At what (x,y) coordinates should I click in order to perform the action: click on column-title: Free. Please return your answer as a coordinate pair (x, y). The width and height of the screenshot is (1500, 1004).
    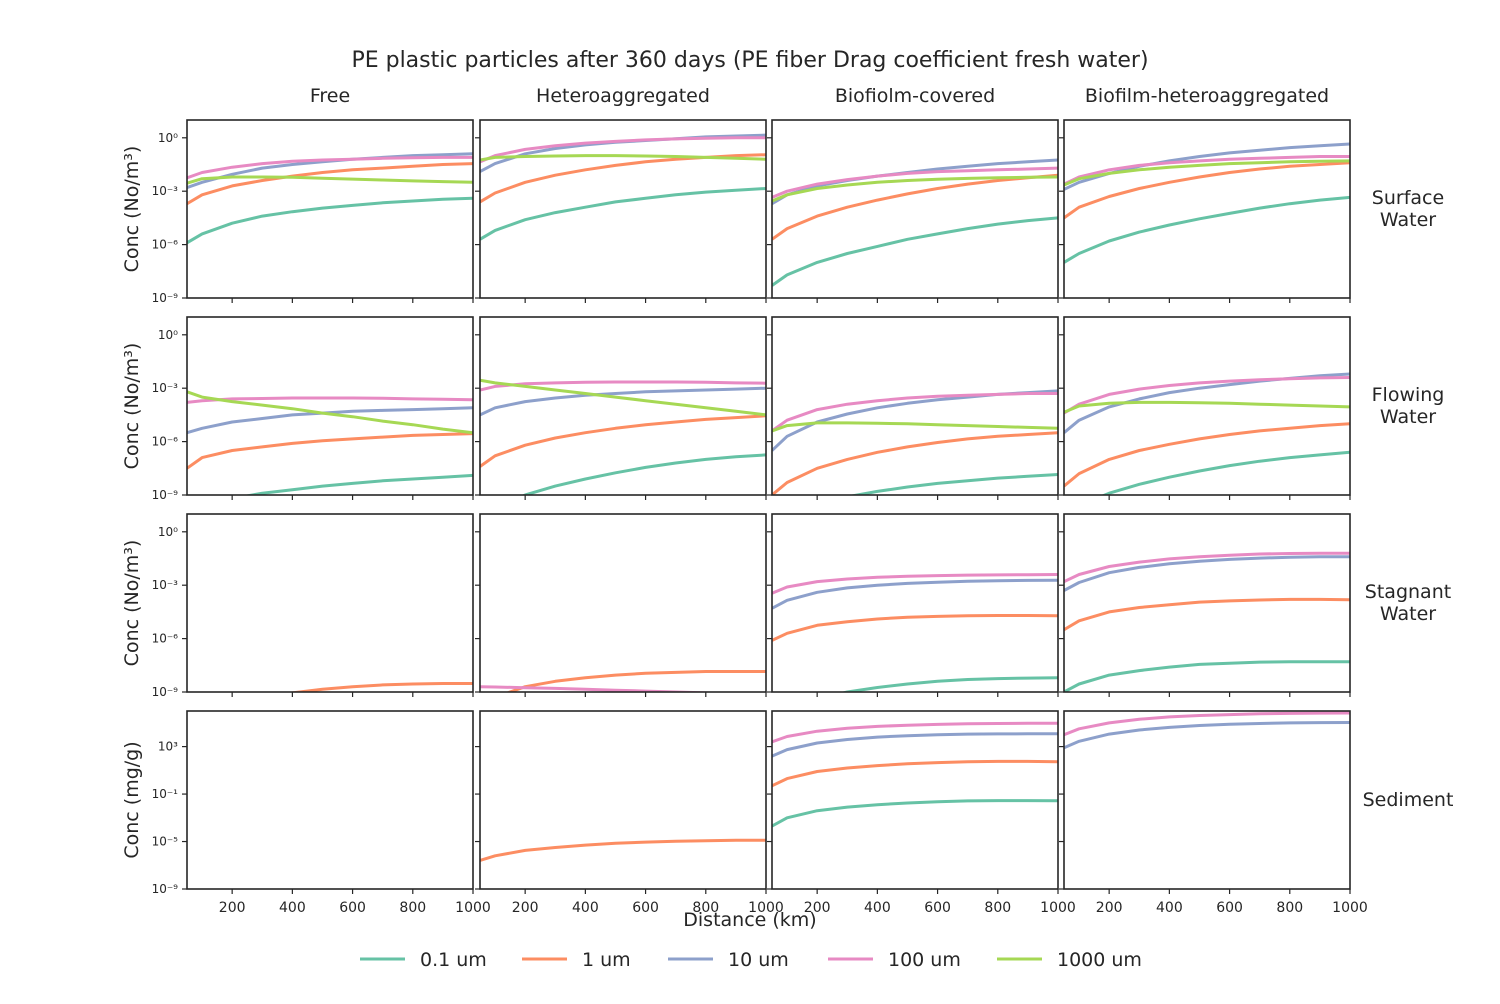
    Looking at the image, I should click on (330, 96).